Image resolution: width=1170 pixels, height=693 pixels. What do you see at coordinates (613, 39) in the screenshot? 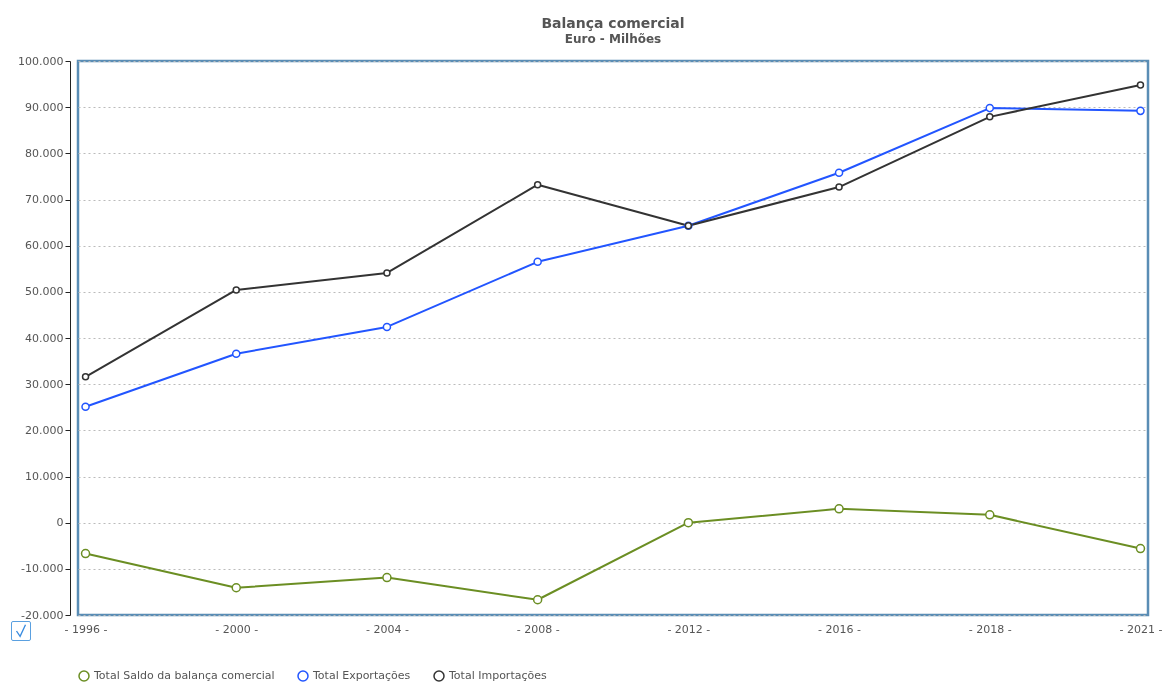
I see `chart-subtitle: Euro - Milhões` at bounding box center [613, 39].